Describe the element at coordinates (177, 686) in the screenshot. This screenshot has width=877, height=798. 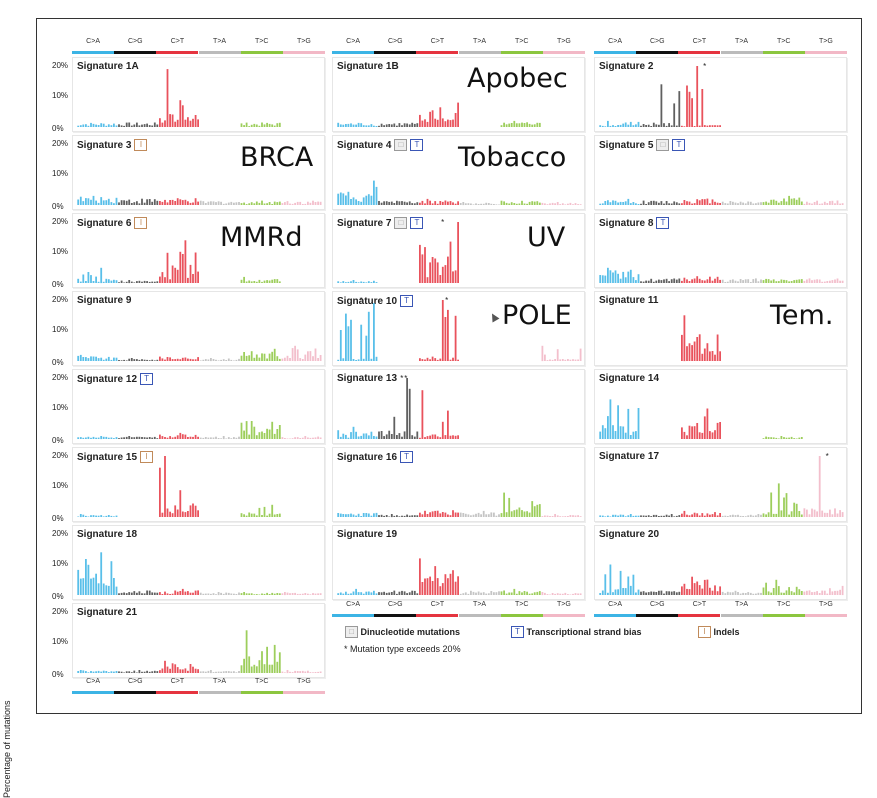
I see `mutation-type-segment: C>T` at that location.